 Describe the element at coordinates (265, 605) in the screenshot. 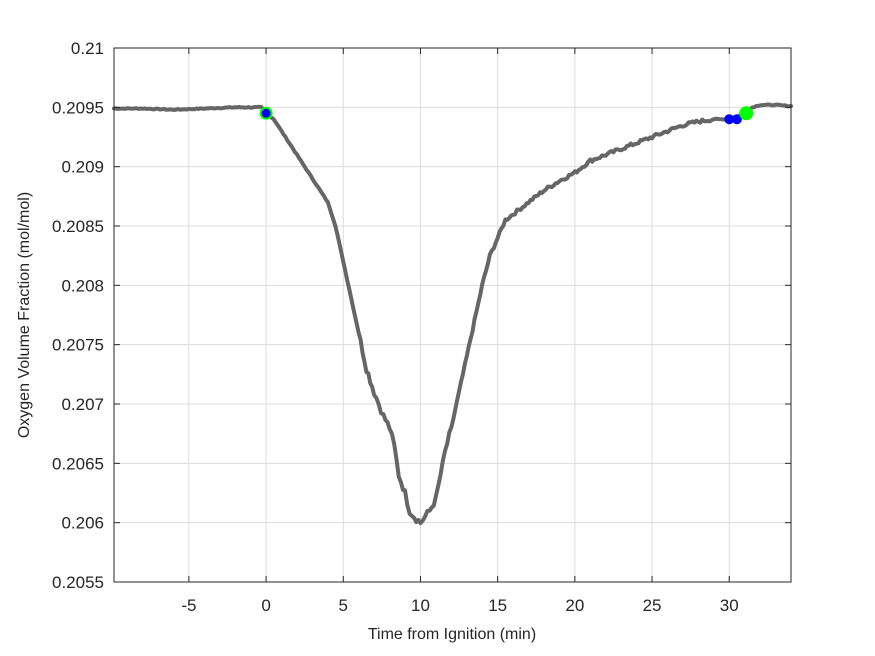

I see `x-tick-label: 0` at that location.